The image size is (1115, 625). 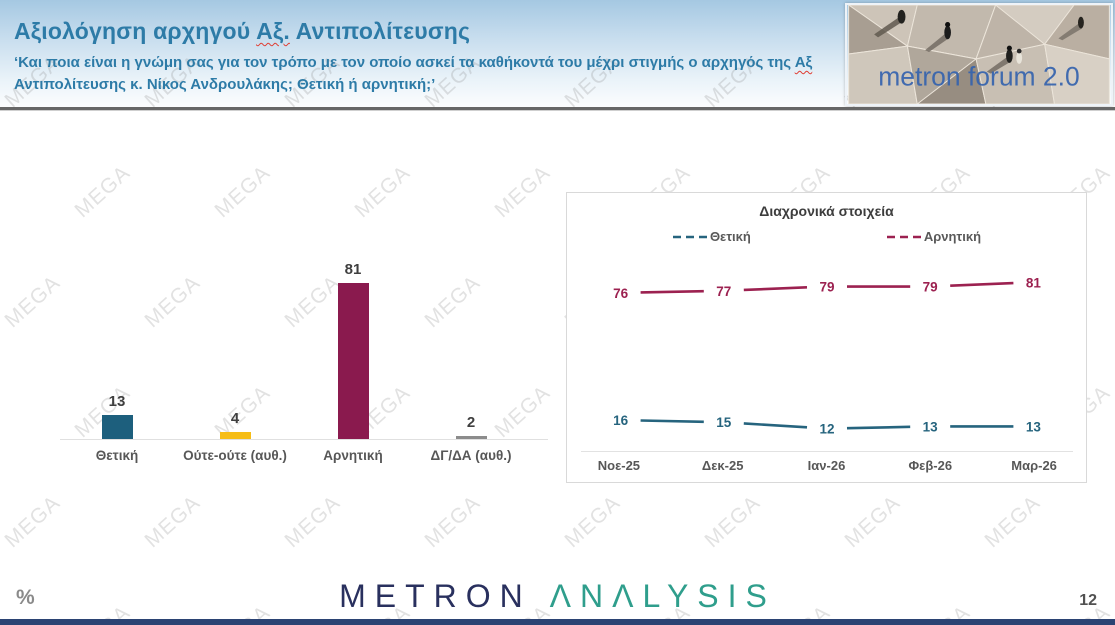 I want to click on data-point-label: 76, so click(x=621, y=293).